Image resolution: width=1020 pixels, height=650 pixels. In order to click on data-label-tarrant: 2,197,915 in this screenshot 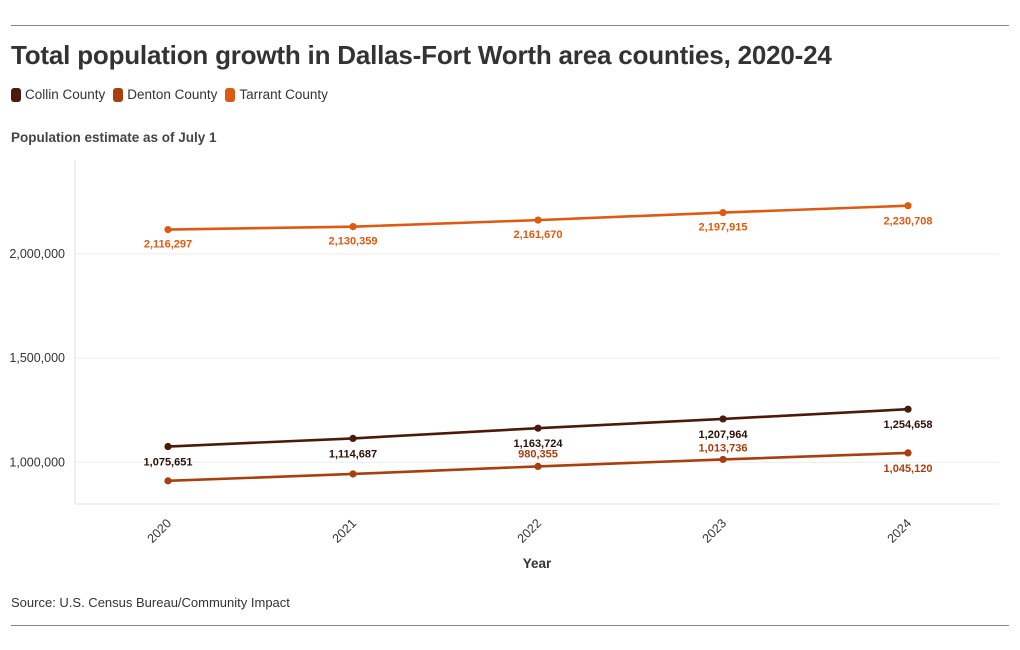, I will do `click(723, 228)`.